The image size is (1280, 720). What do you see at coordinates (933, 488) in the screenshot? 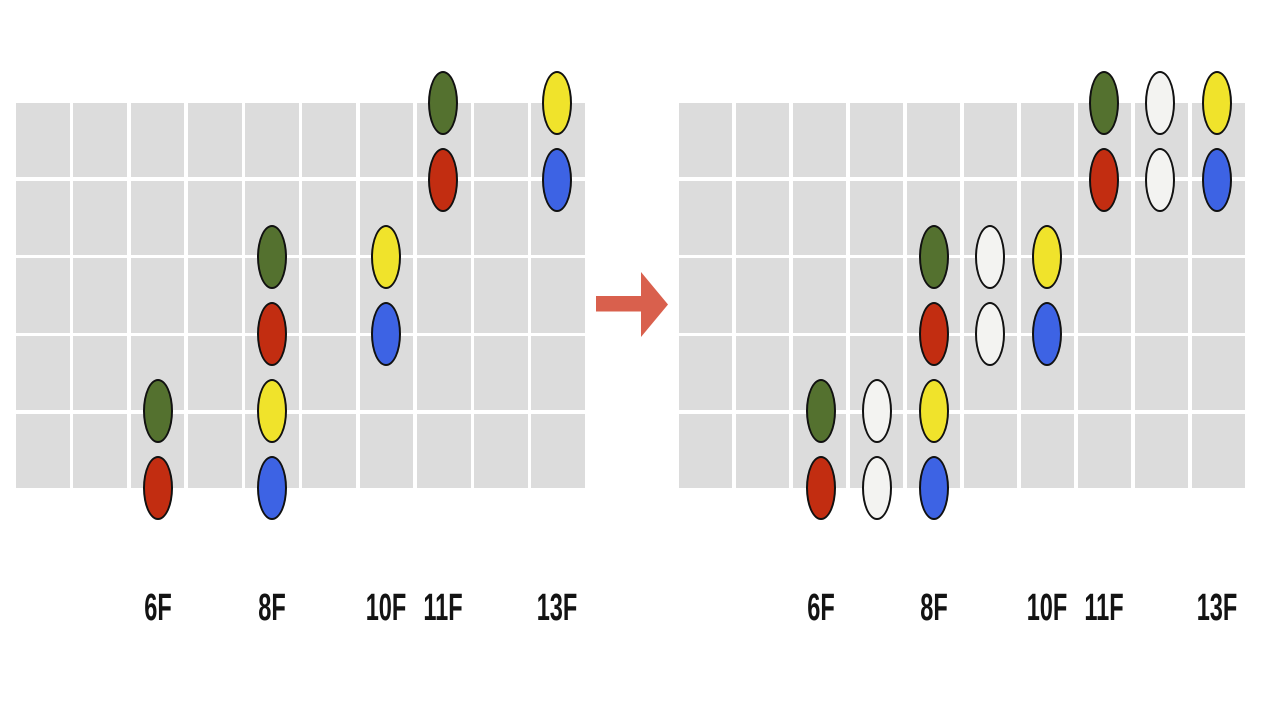
I see `note-dot-blue-8F-string6` at bounding box center [933, 488].